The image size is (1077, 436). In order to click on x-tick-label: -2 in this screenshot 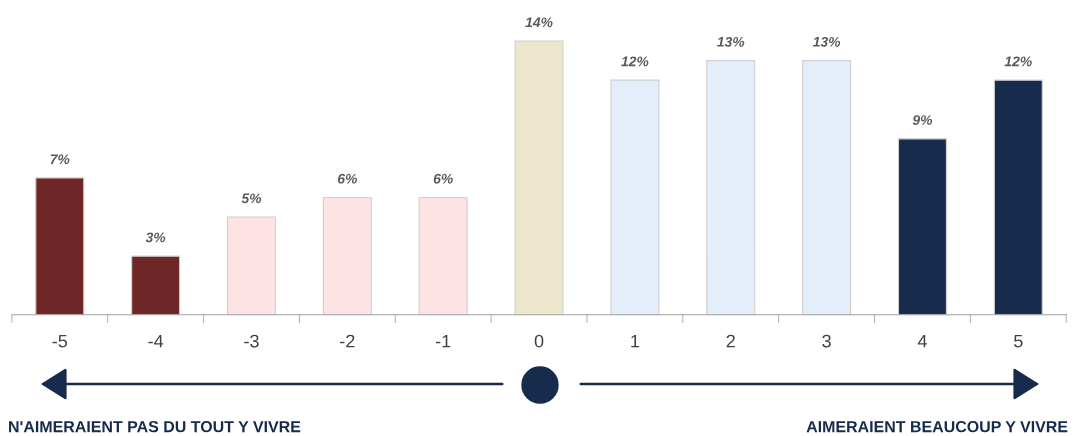, I will do `click(347, 341)`.